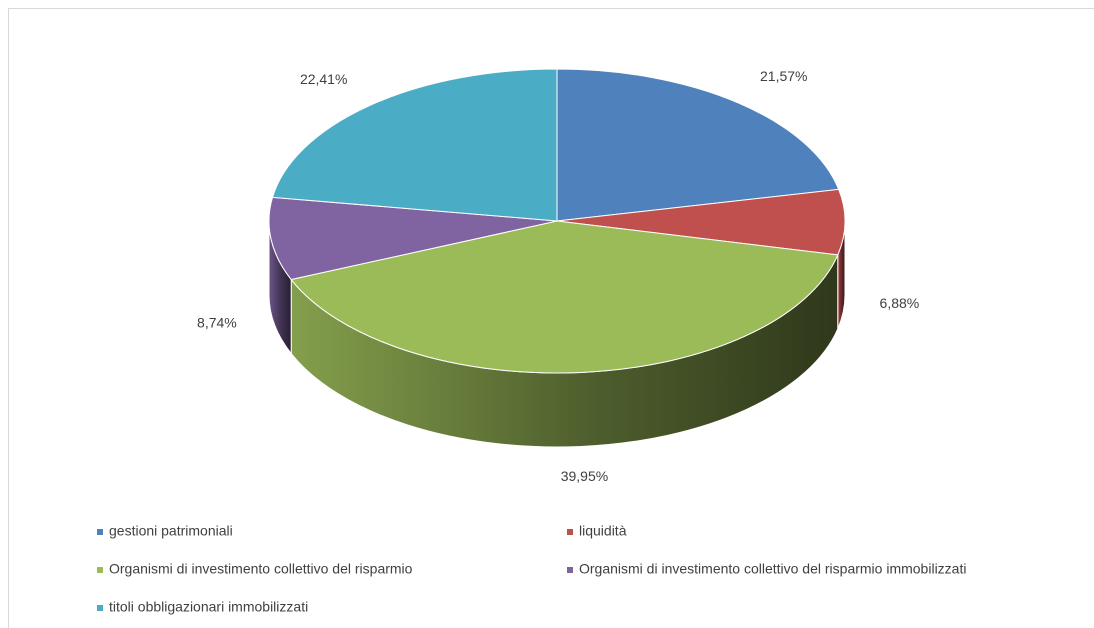  I want to click on legend-label: liquidità, so click(603, 531).